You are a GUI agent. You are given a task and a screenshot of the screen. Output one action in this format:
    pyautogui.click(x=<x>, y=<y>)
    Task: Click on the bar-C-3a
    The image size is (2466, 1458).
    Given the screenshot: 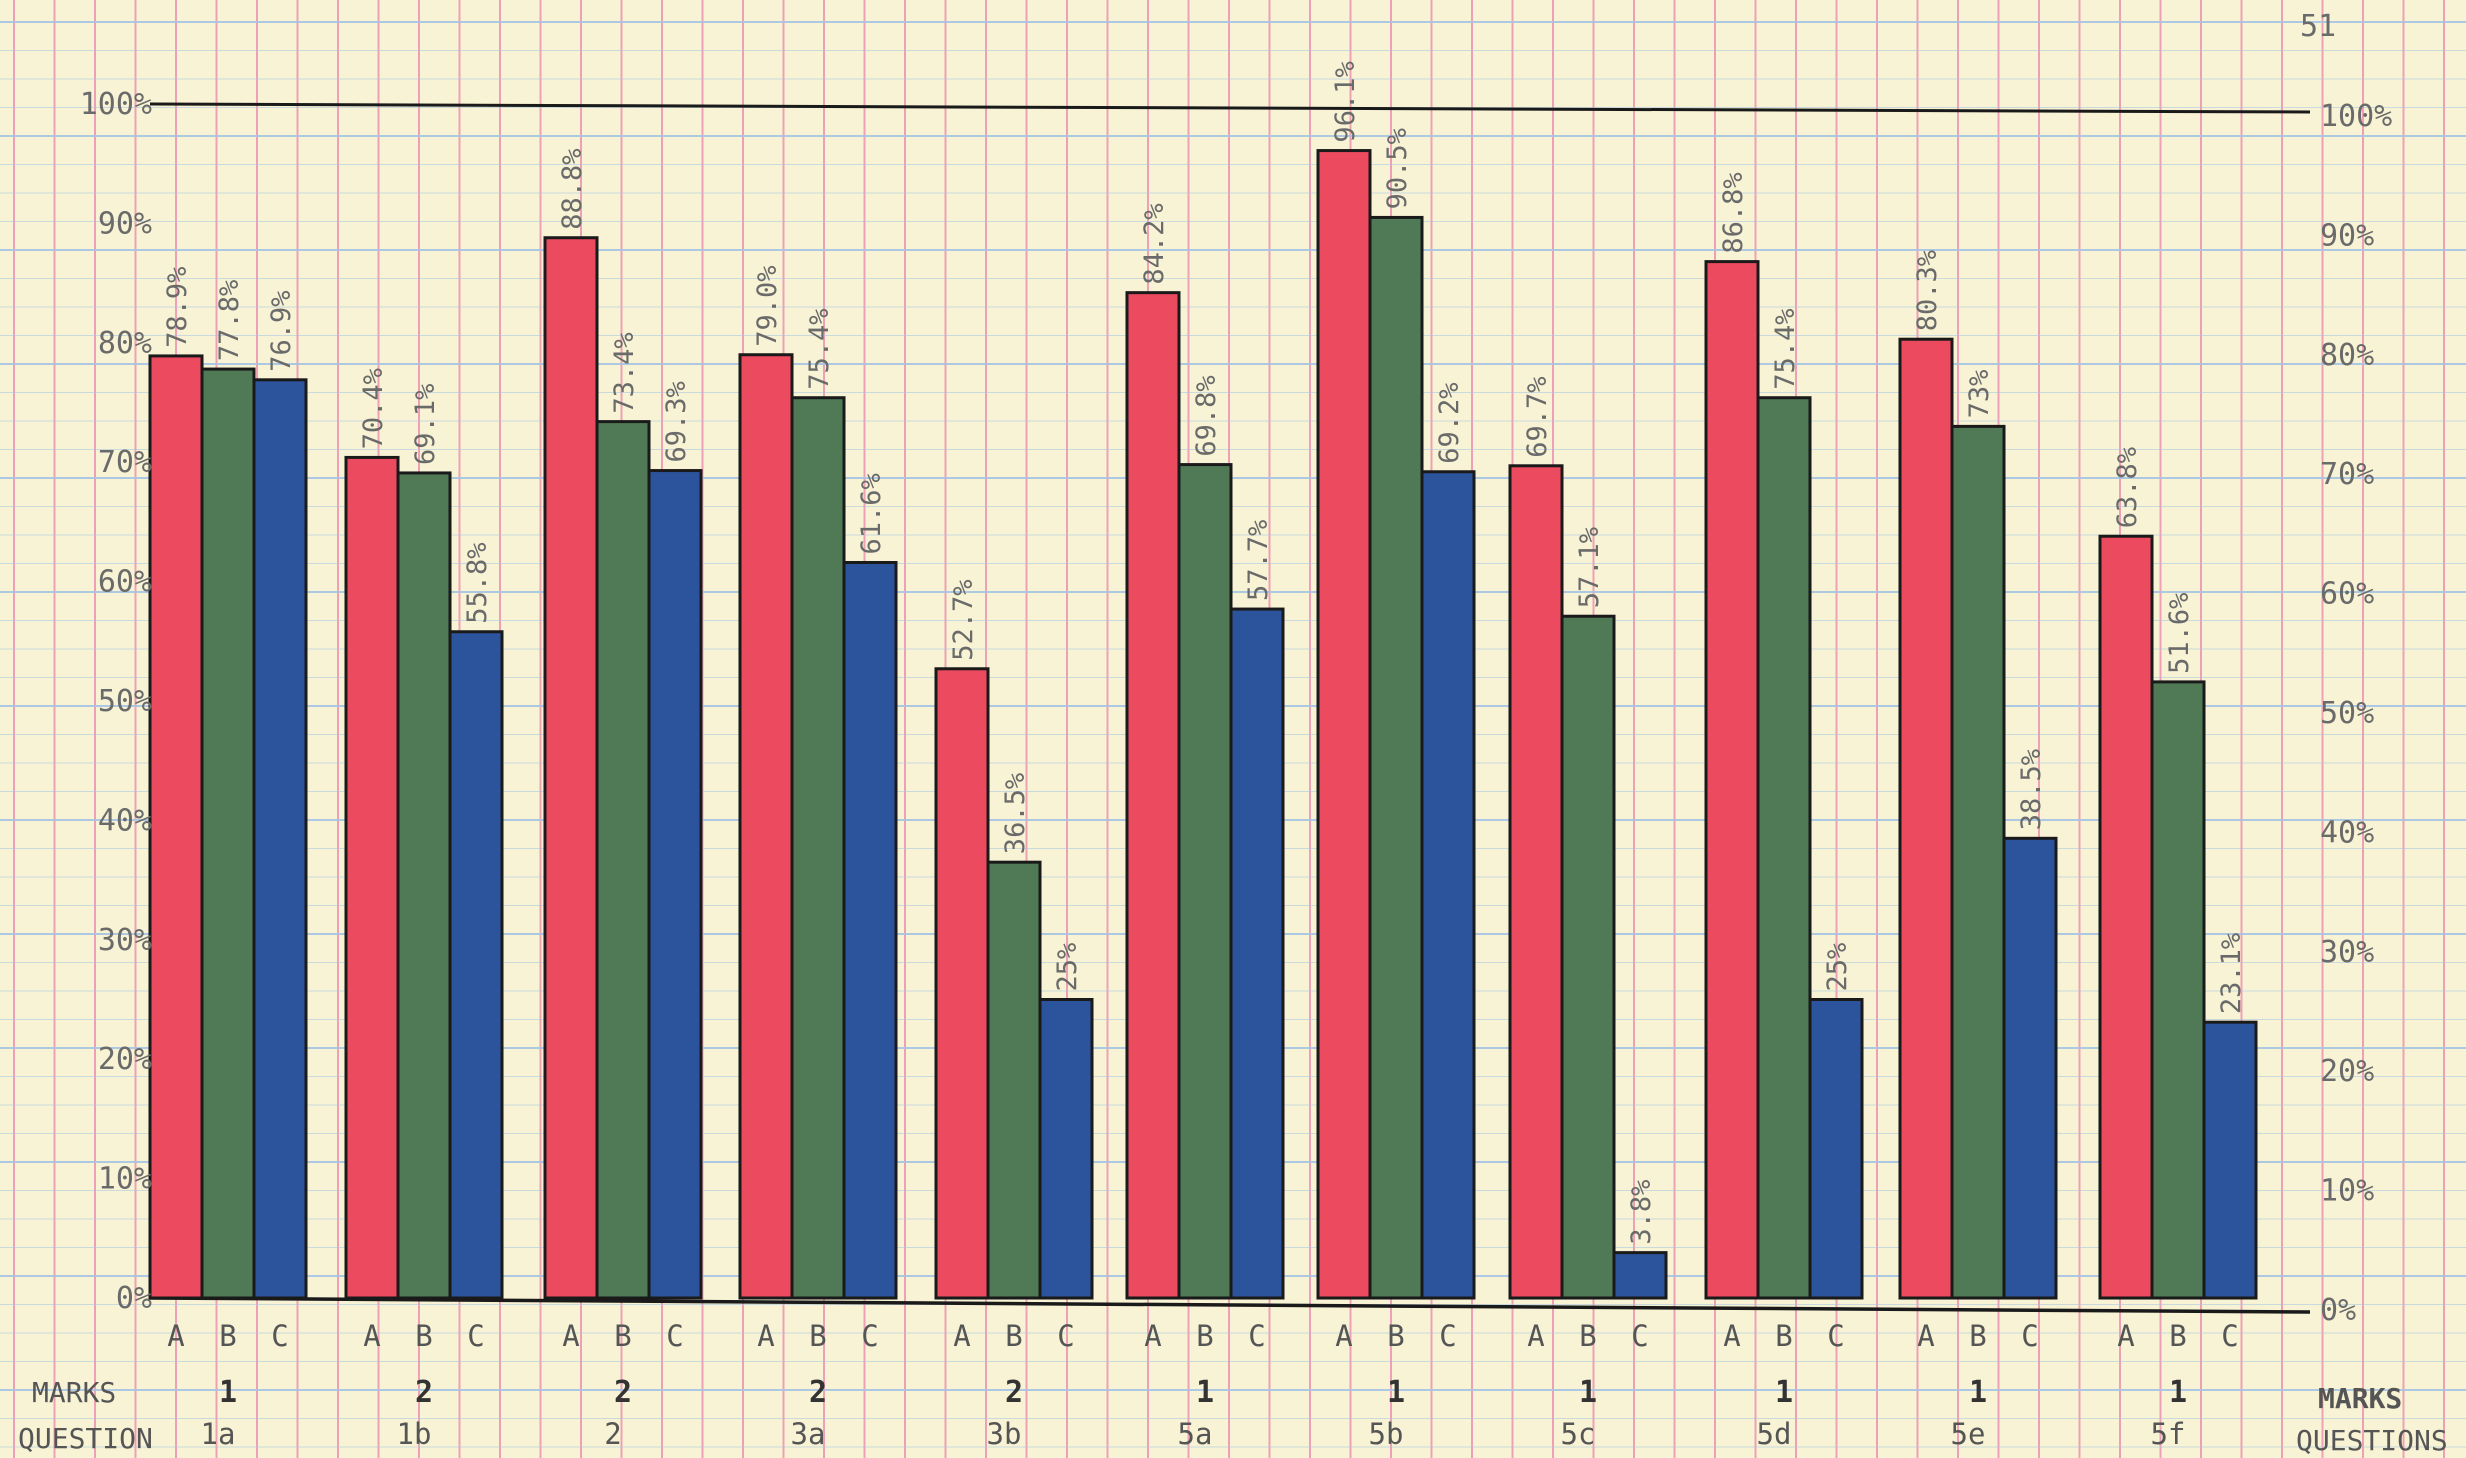 What is the action you would take?
    pyautogui.click(x=870, y=930)
    